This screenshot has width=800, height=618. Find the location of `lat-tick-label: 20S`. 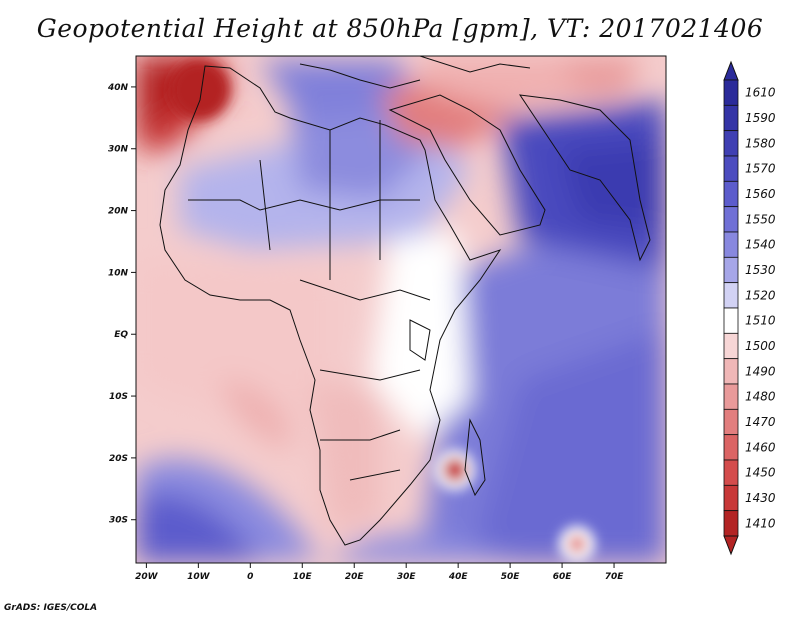

lat-tick-label: 20S is located at coordinates (118, 459).